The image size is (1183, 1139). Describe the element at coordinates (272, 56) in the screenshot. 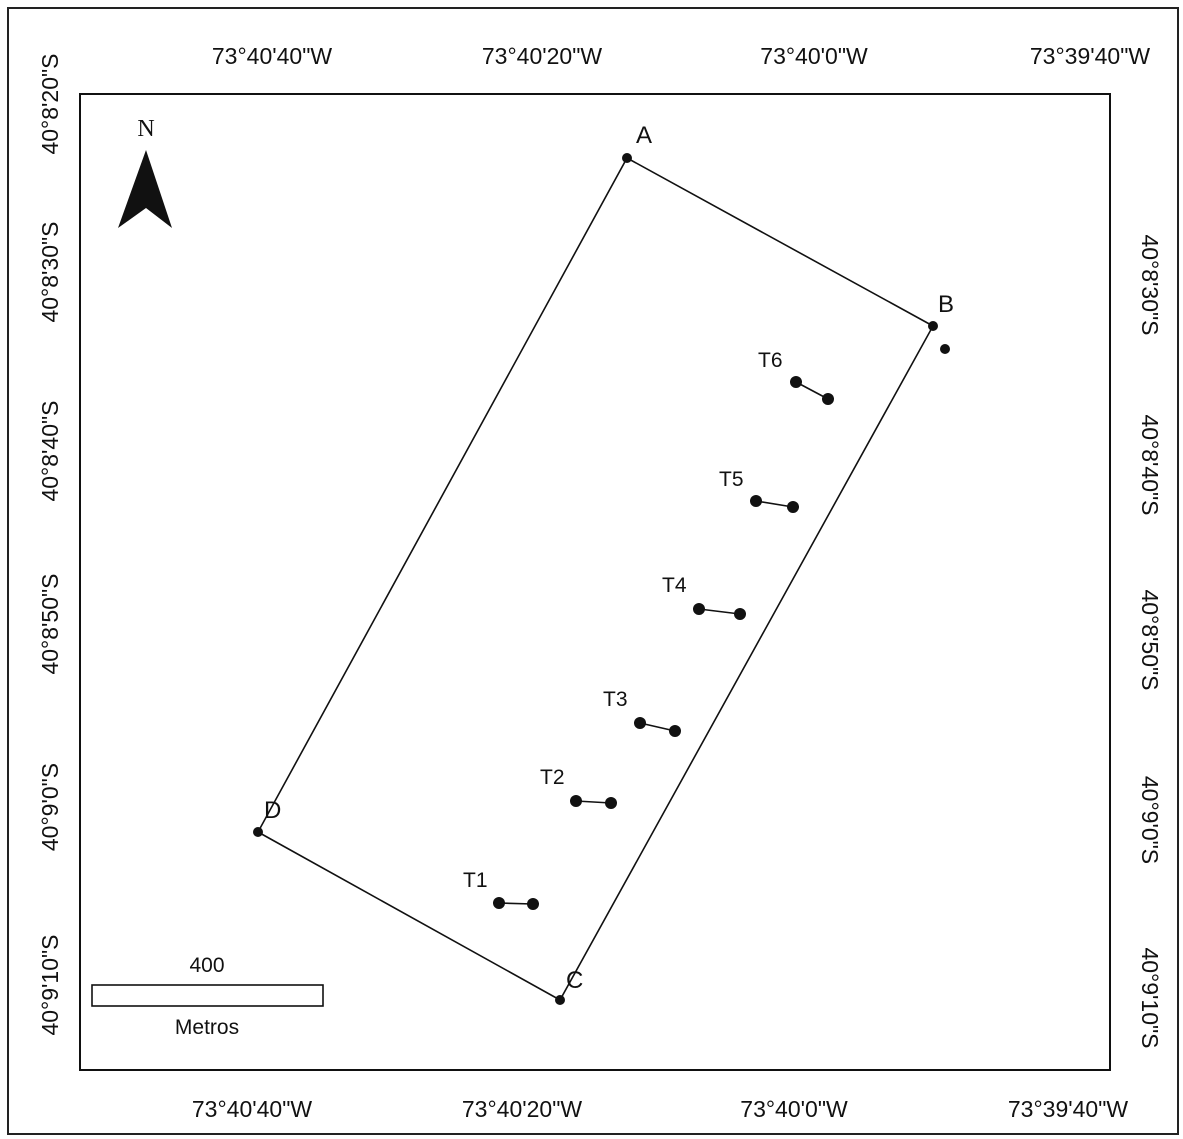

I see `top-lon-label: 73°40'40"W` at that location.